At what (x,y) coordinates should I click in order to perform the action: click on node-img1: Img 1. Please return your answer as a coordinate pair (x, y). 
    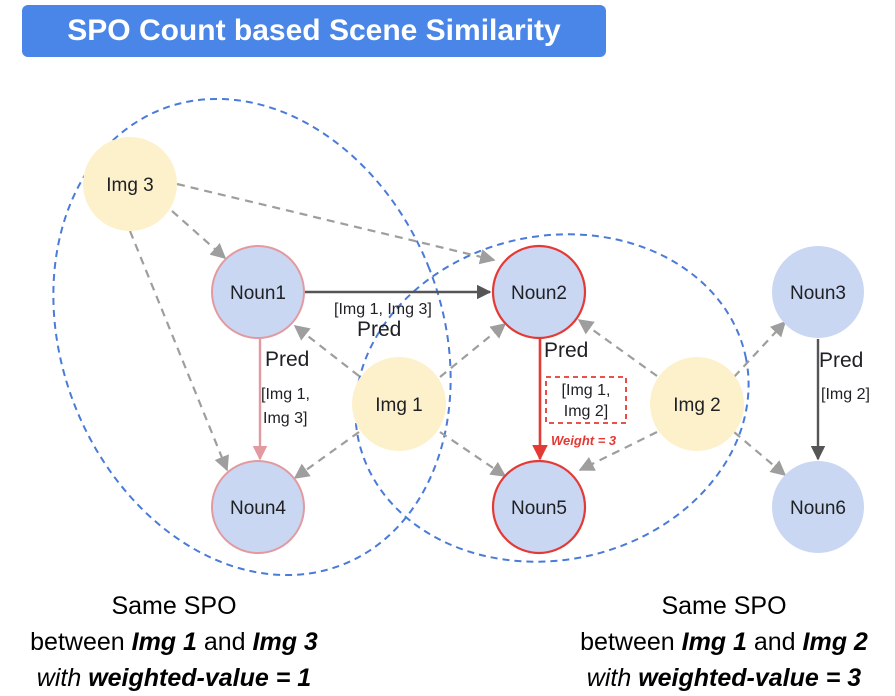
    Looking at the image, I should click on (399, 404).